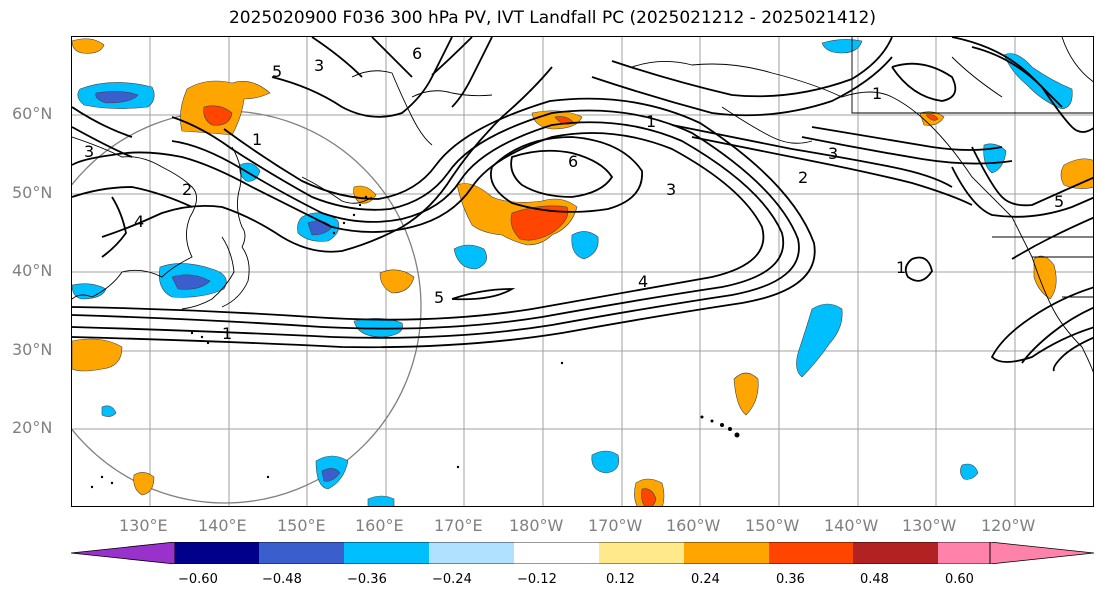 This screenshot has height=601, width=1105. What do you see at coordinates (458, 525) in the screenshot?
I see `lon-label-170e: 170°E` at bounding box center [458, 525].